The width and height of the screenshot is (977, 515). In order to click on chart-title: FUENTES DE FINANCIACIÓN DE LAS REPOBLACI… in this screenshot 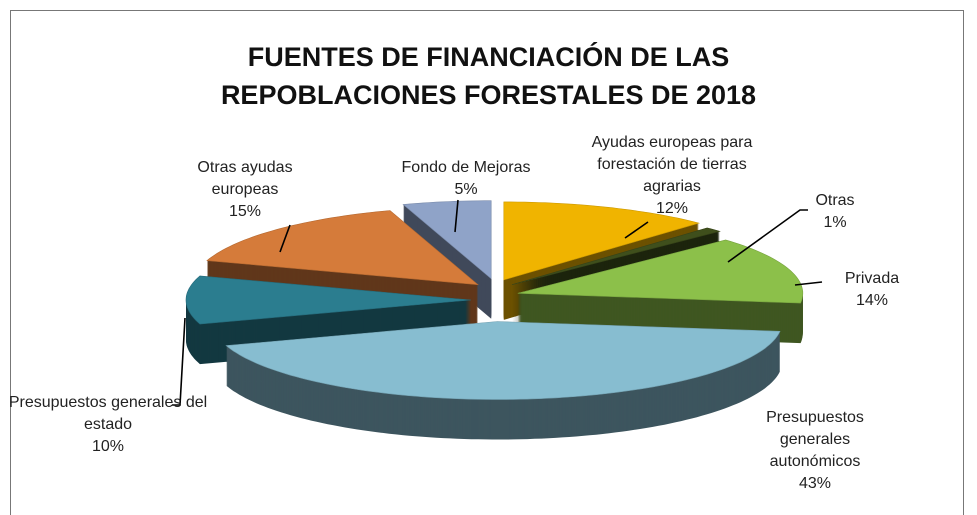, I will do `click(488, 76)`.